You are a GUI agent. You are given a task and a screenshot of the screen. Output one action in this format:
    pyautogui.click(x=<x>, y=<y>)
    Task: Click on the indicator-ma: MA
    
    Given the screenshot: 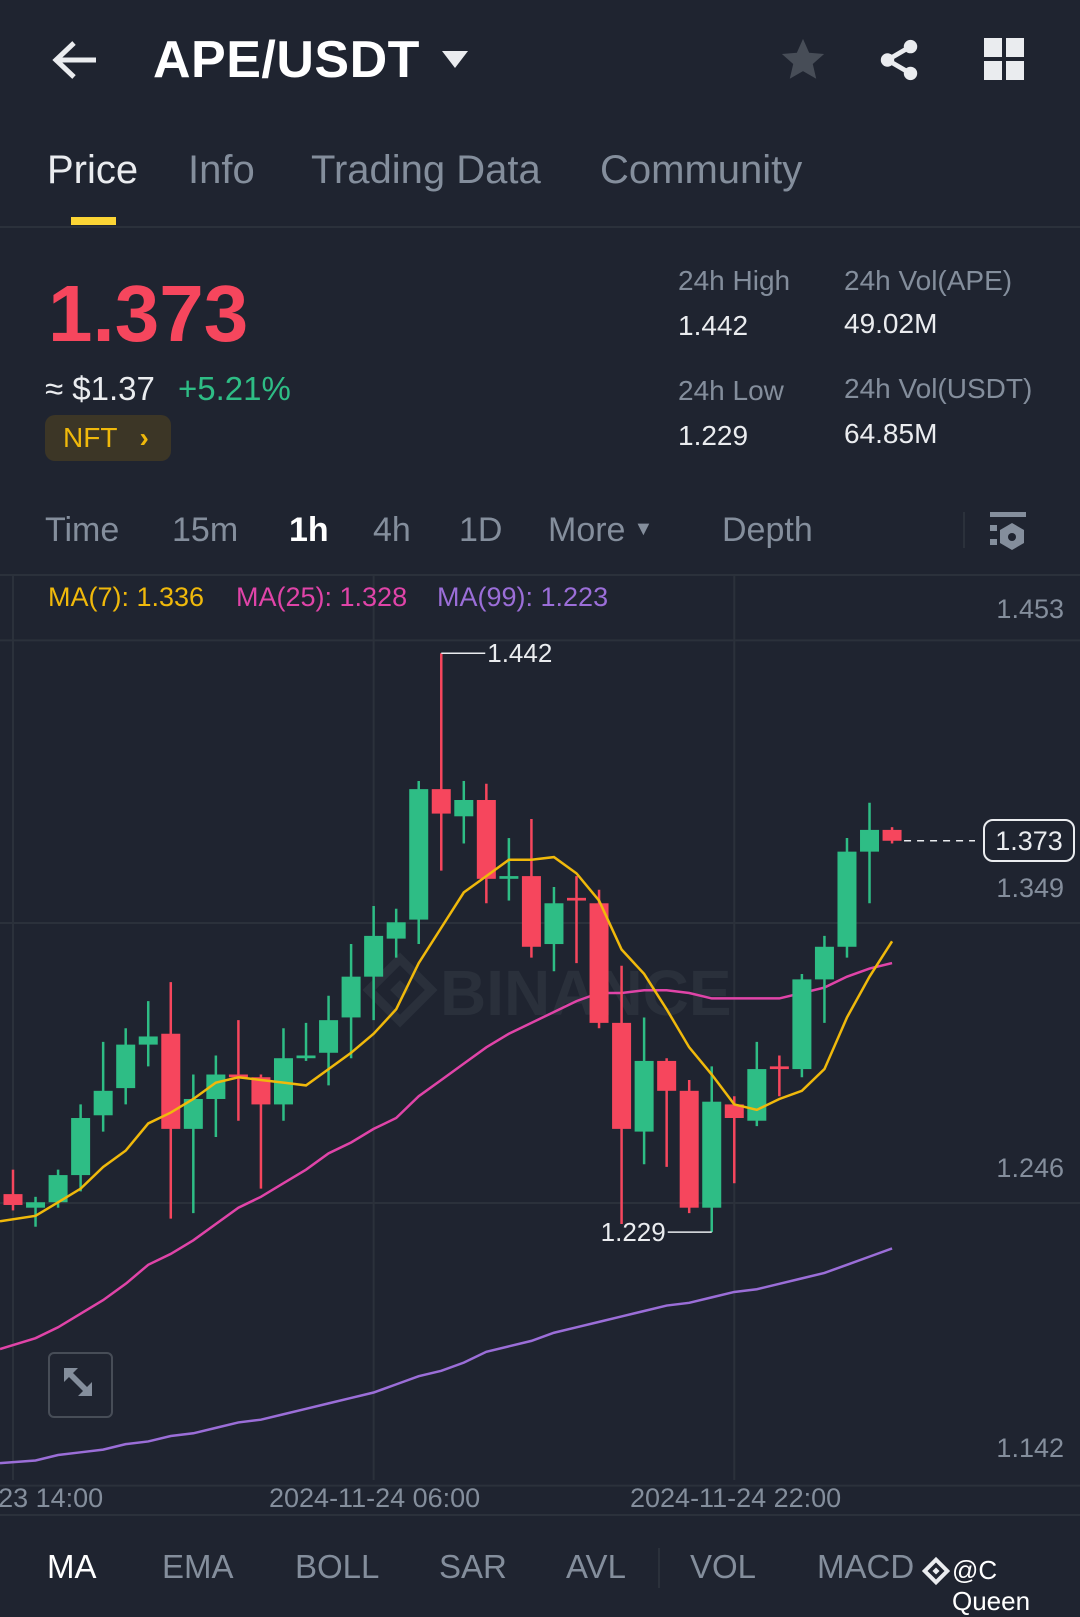 What is the action you would take?
    pyautogui.click(x=72, y=1566)
    